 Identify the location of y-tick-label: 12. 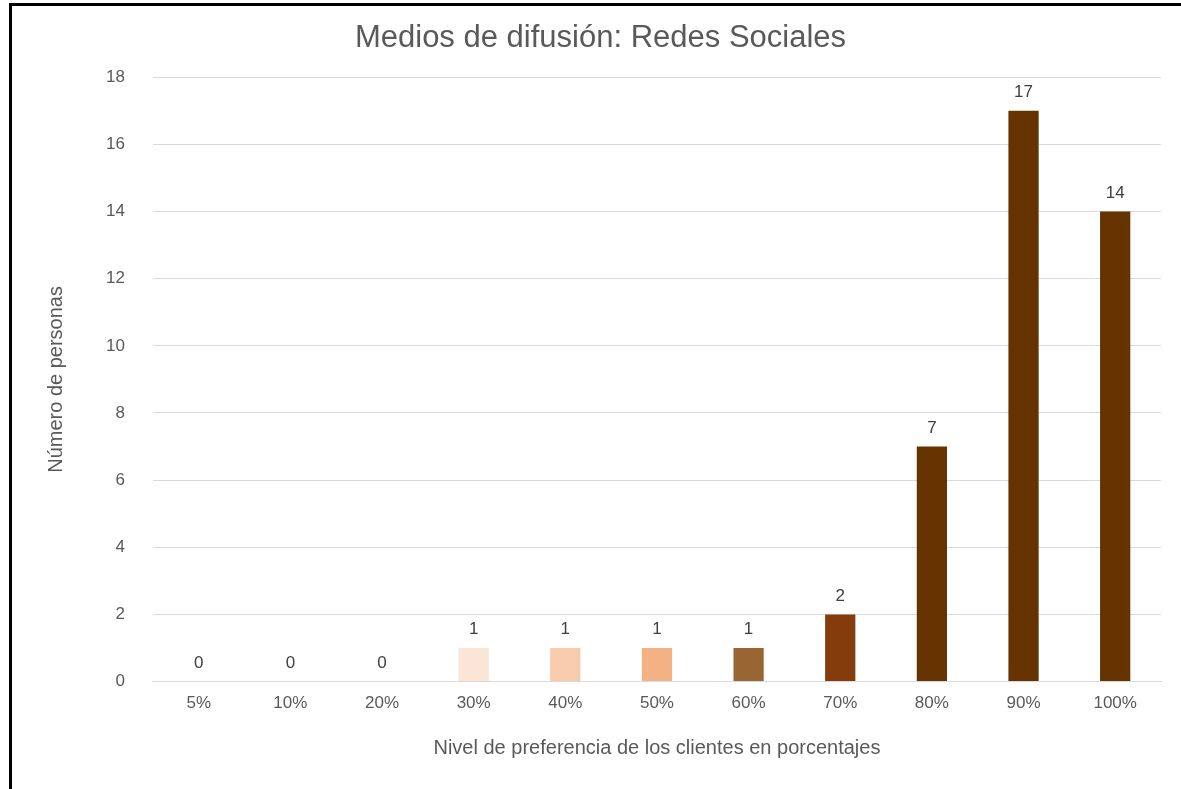
(115, 278).